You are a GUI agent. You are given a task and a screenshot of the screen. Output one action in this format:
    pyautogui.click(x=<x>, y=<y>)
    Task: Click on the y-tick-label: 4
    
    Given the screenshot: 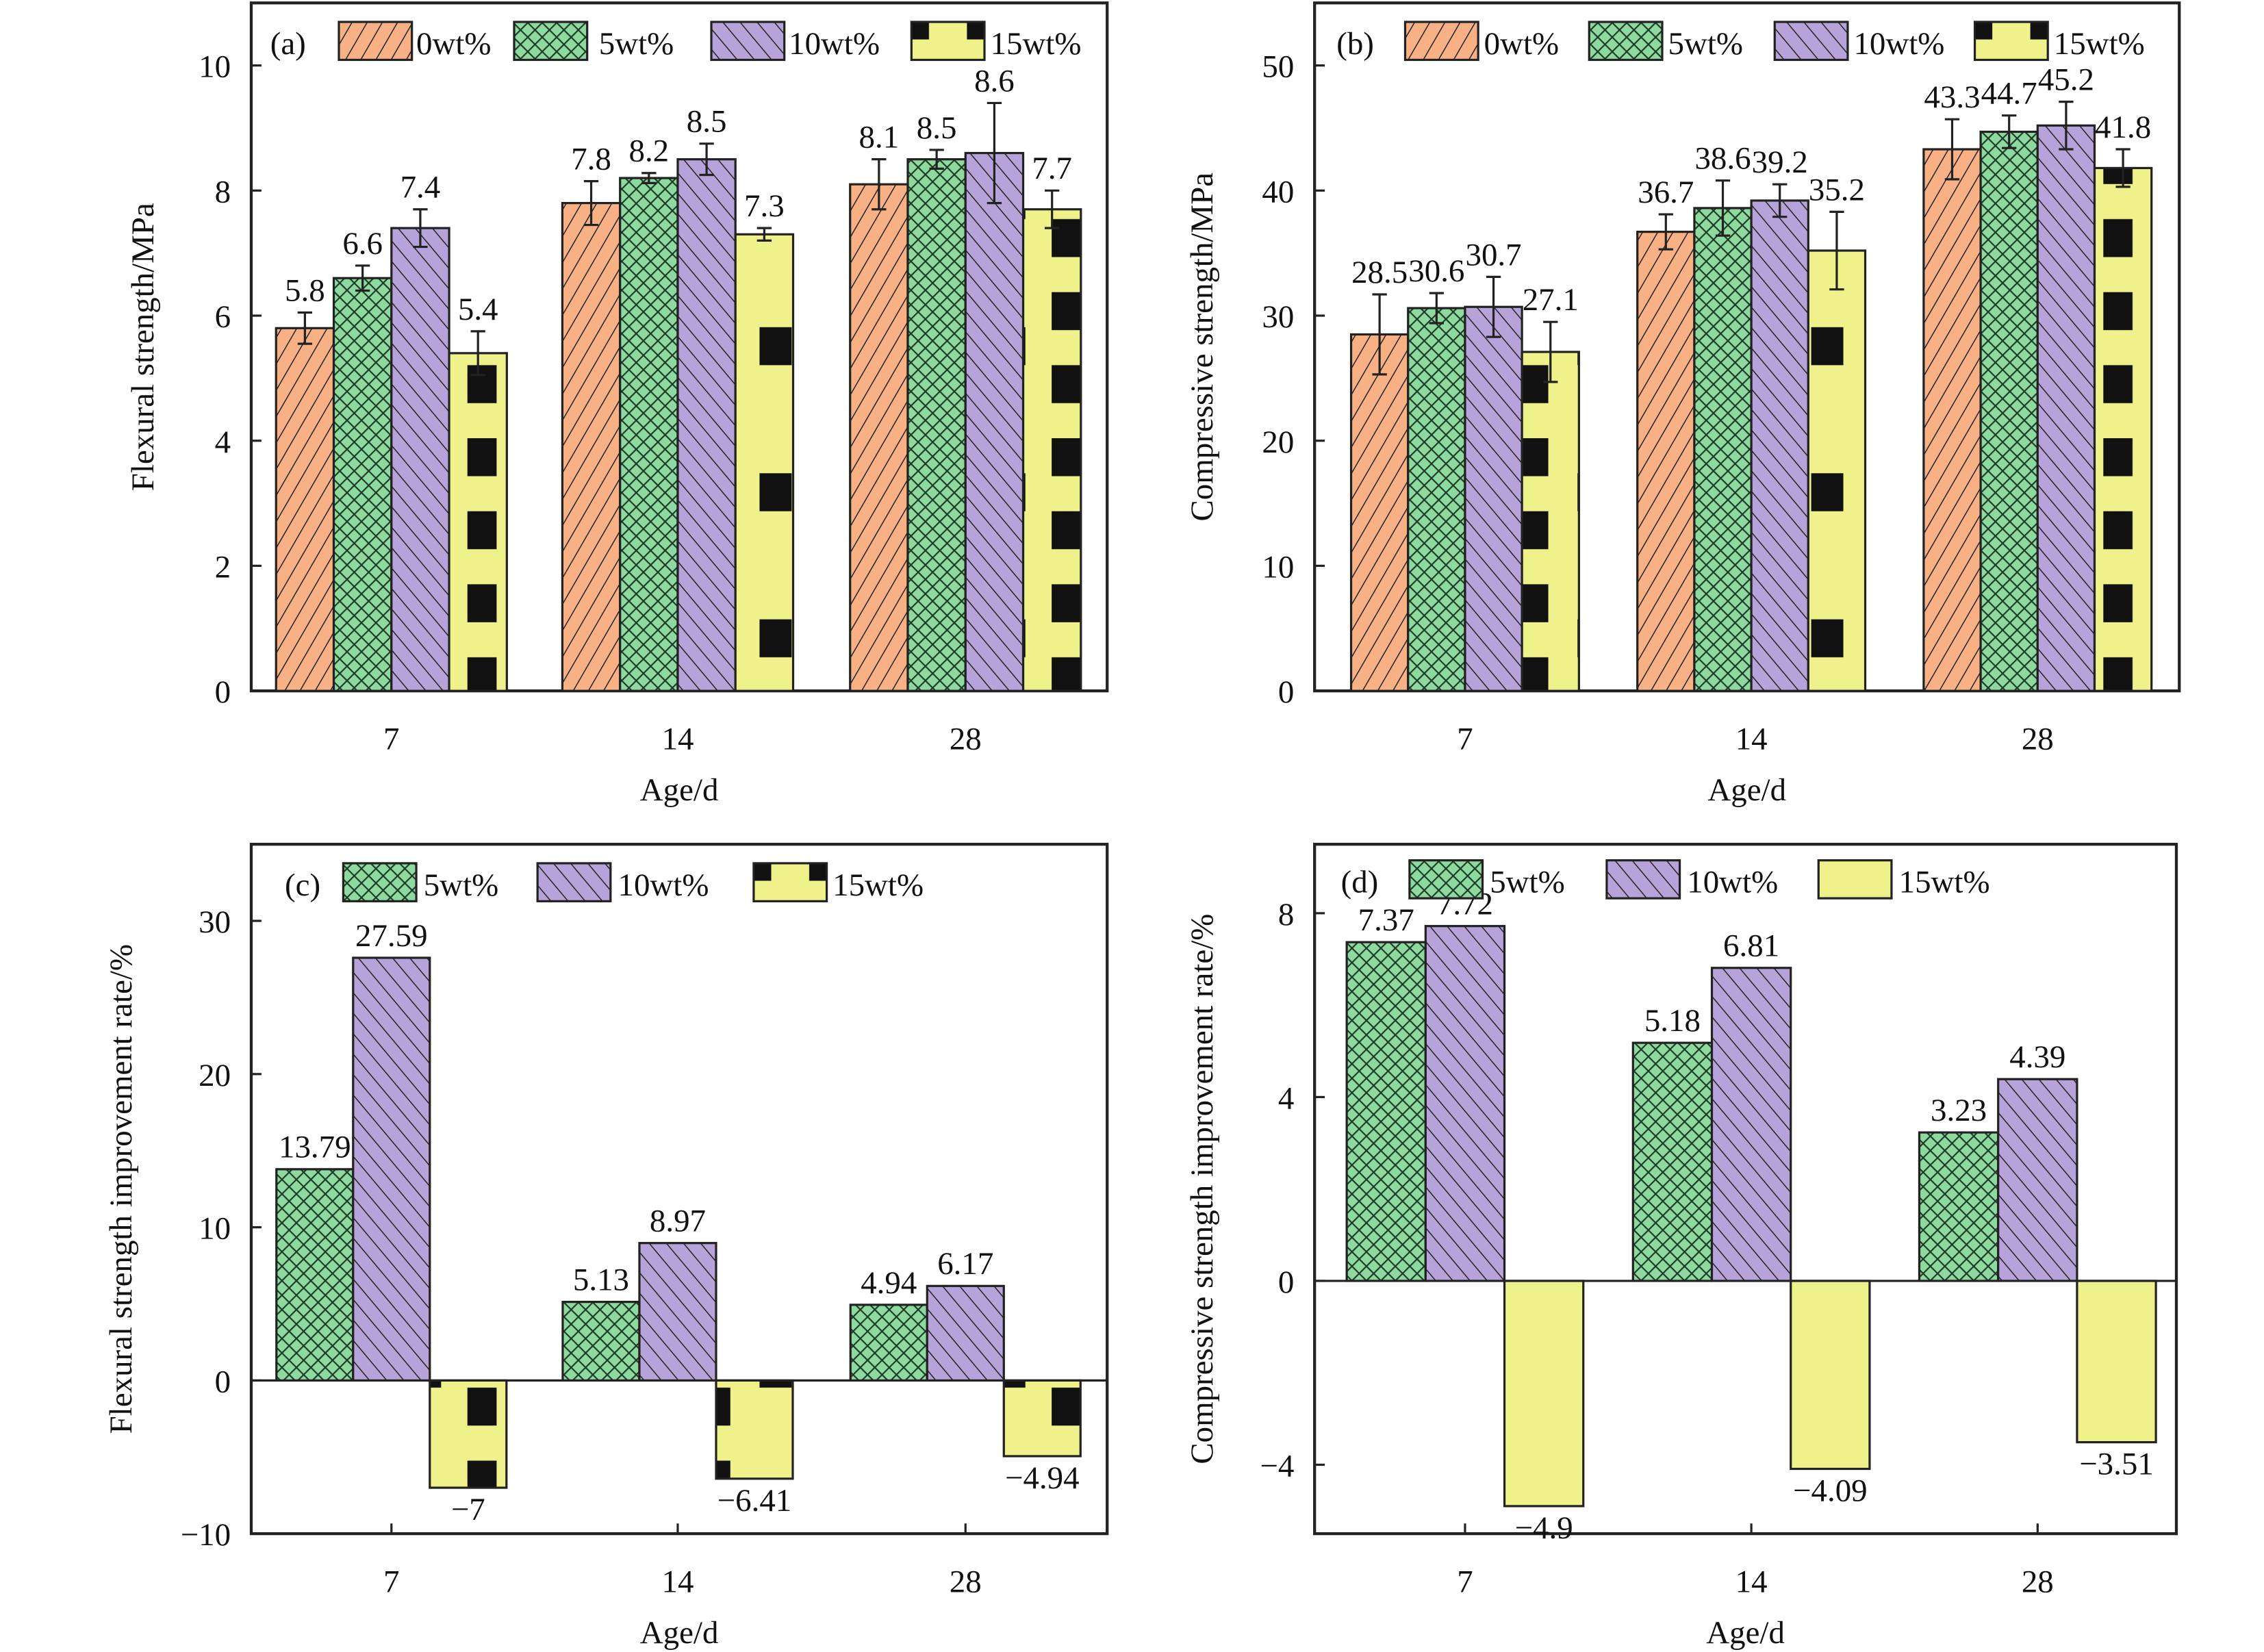 What is the action you would take?
    pyautogui.click(x=1286, y=1098)
    